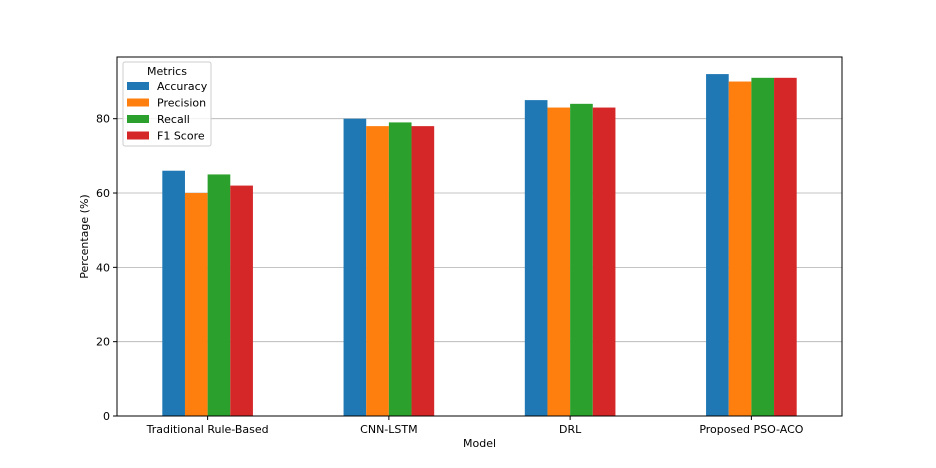 Image resolution: width=936 pixels, height=468 pixels. What do you see at coordinates (103, 342) in the screenshot?
I see `y-tick-label: 20` at bounding box center [103, 342].